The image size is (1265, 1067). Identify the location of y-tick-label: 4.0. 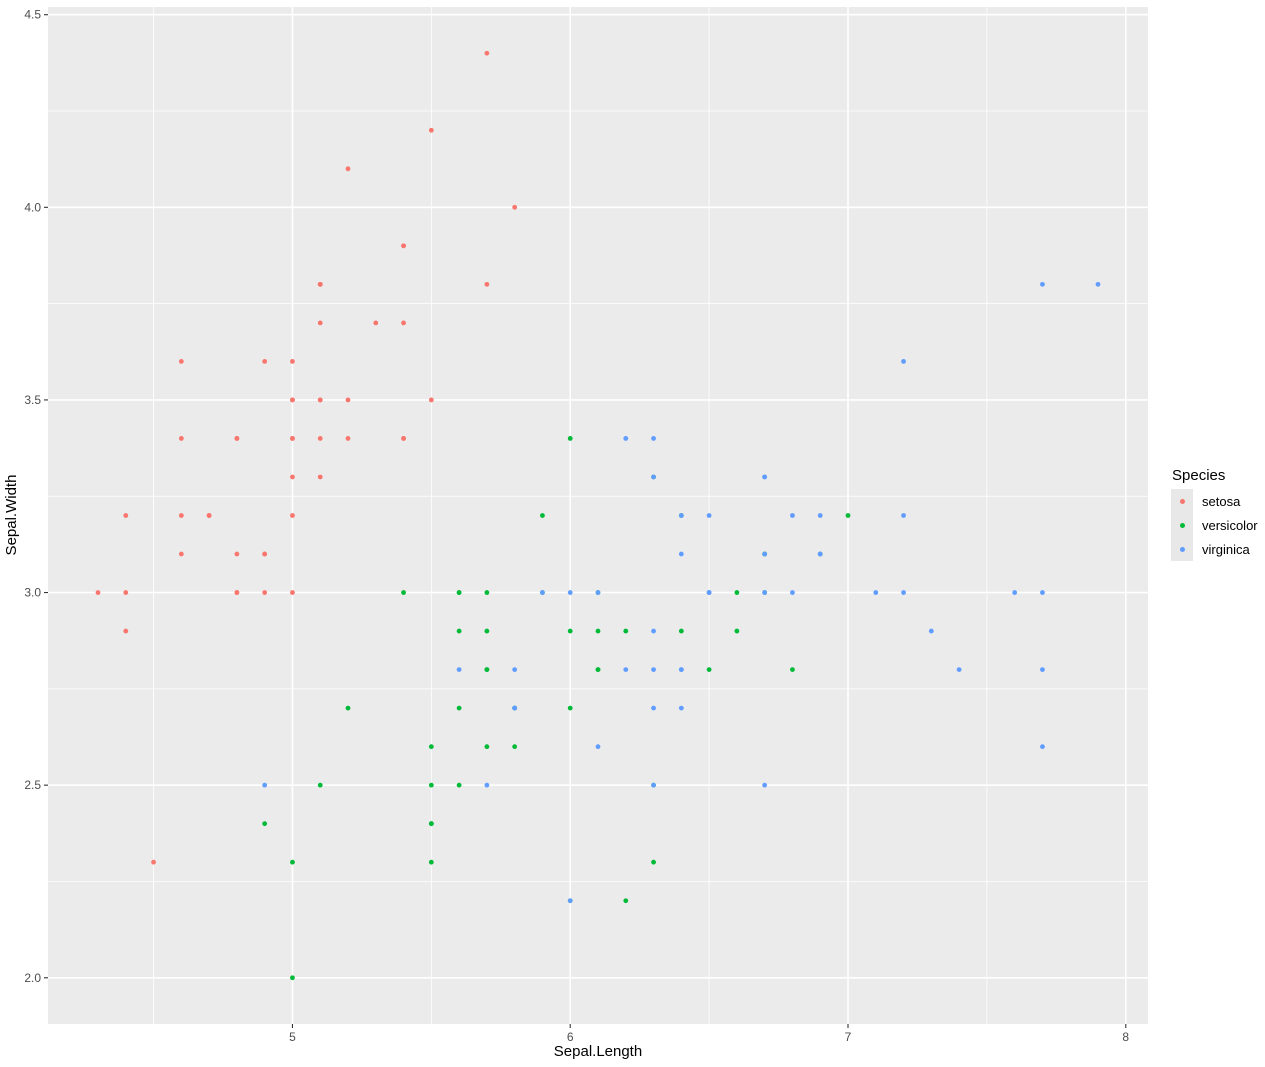
(32, 207).